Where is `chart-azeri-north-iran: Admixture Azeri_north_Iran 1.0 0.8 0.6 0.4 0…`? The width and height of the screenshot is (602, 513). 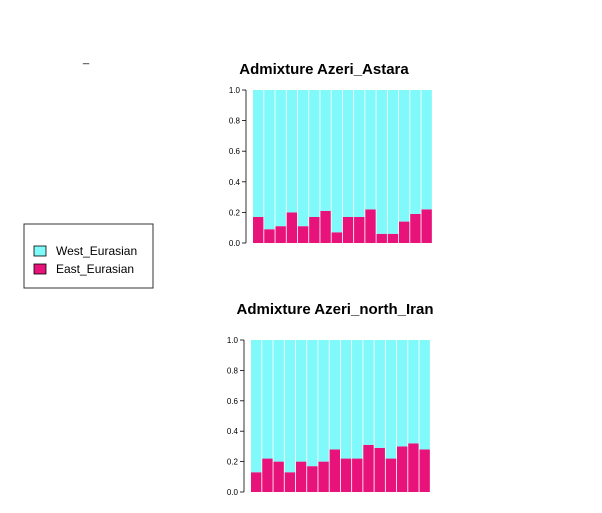 chart-azeri-north-iran: Admixture Azeri_north_Iran 1.0 0.8 0.6 0.4 0… is located at coordinates (330, 399).